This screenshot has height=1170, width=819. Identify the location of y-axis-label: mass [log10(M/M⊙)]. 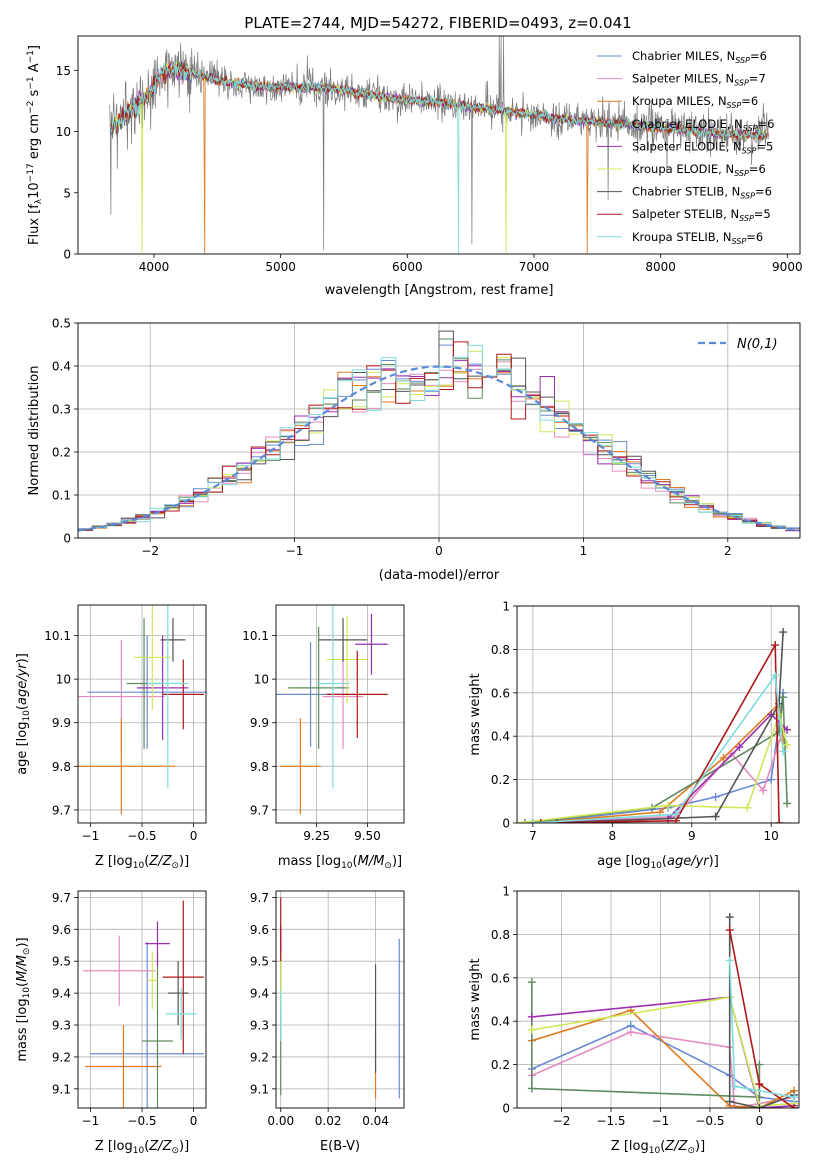
(23, 999).